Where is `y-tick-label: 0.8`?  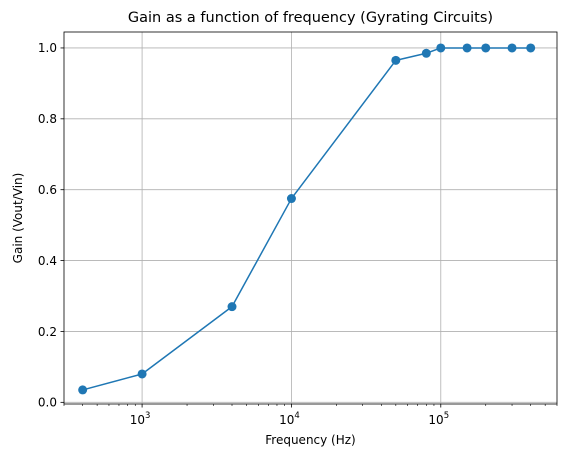 y-tick-label: 0.8 is located at coordinates (47, 119).